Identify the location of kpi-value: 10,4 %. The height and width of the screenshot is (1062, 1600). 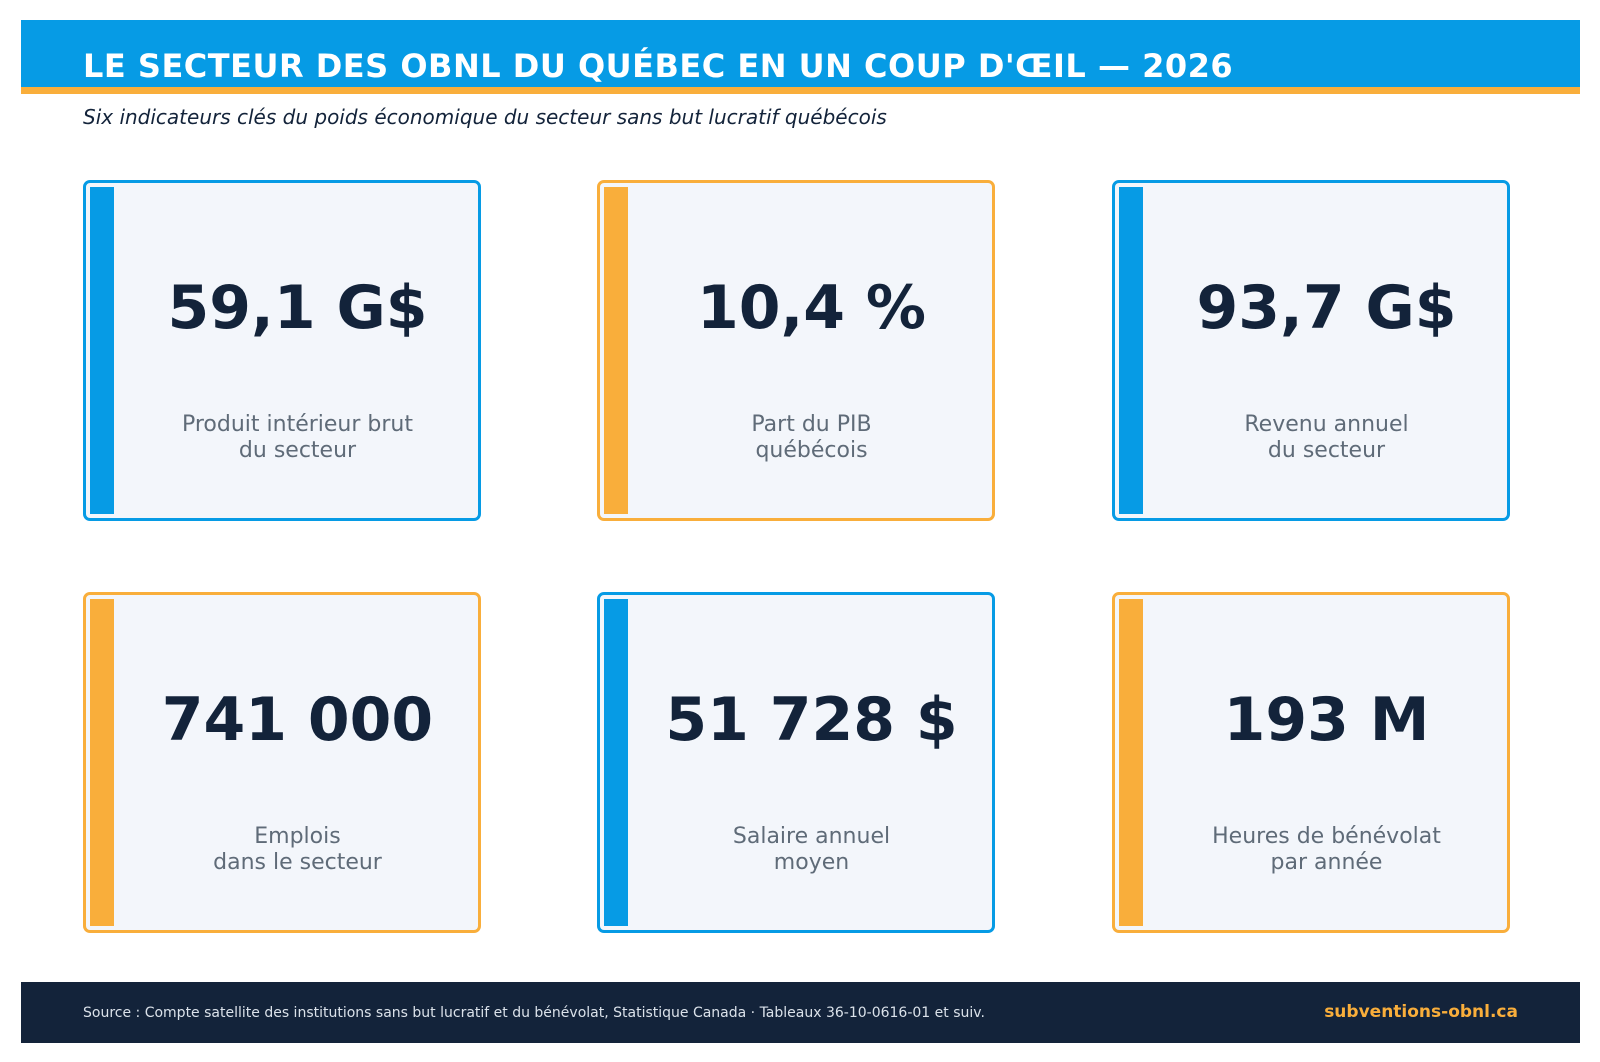
(811, 308).